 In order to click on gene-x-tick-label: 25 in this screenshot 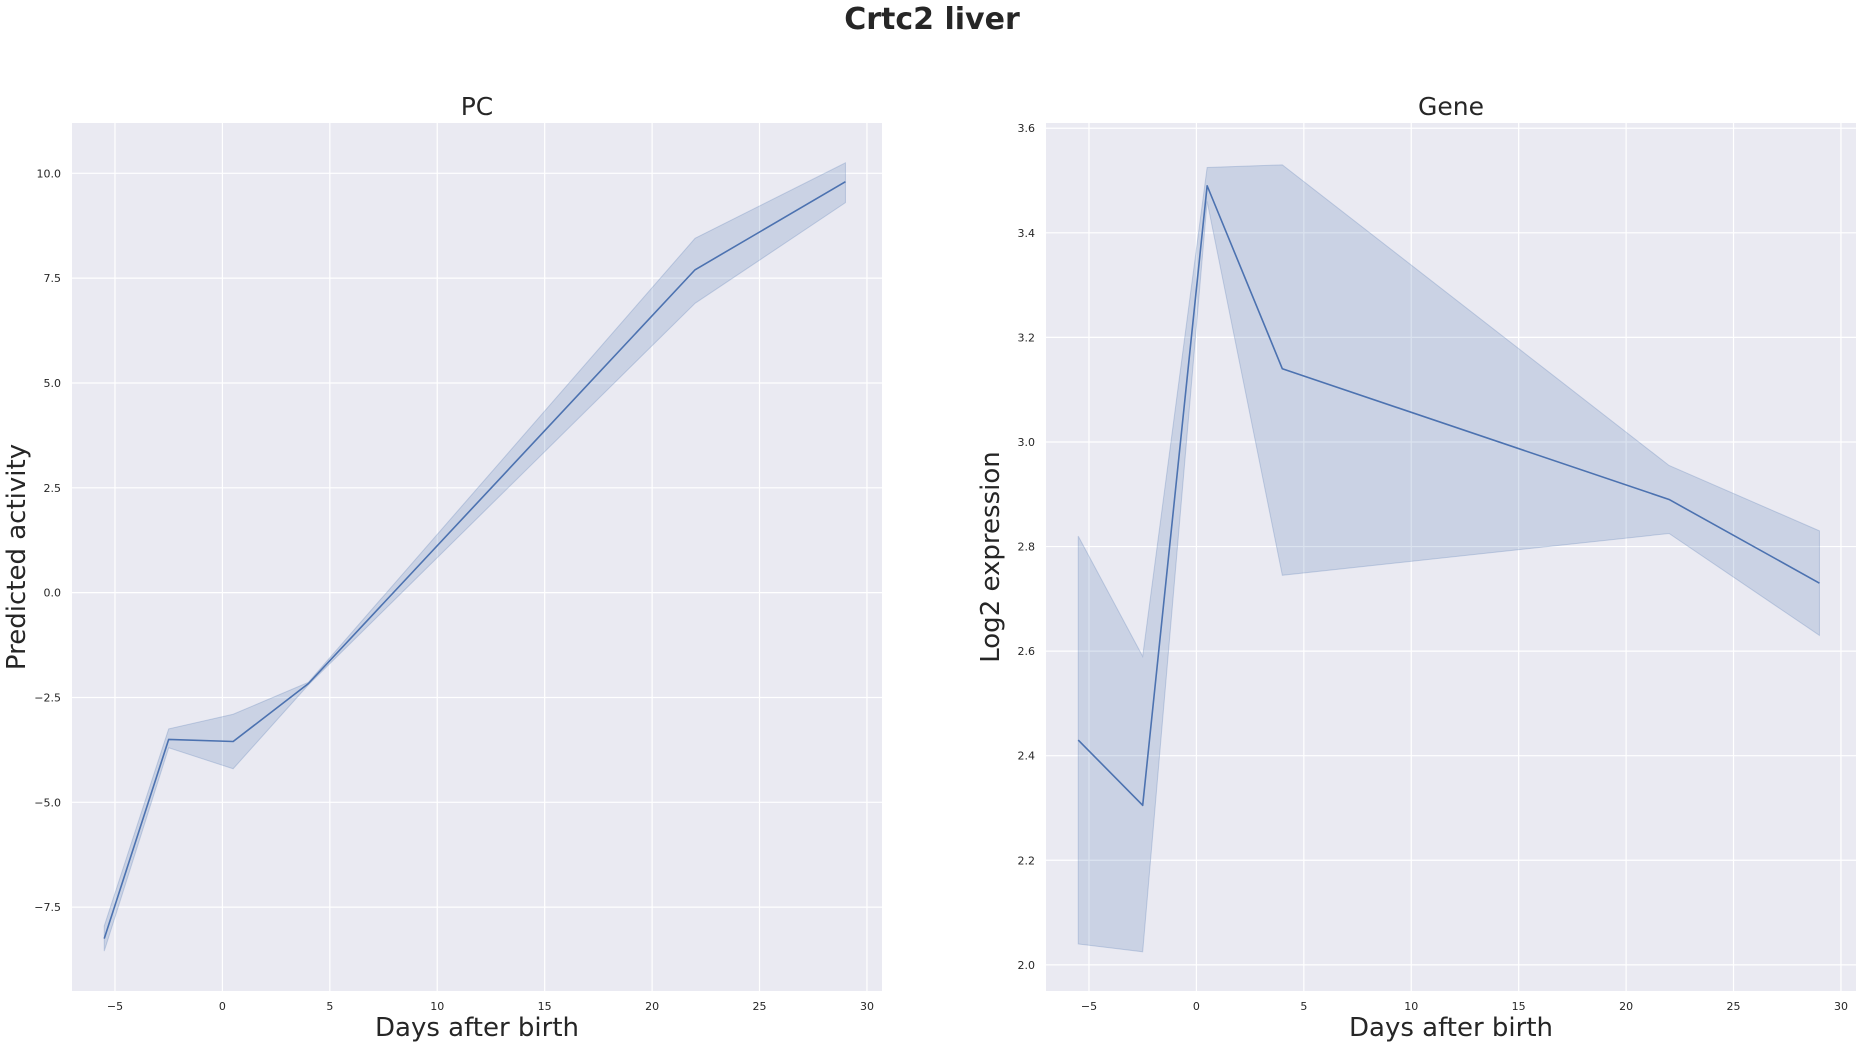, I will do `click(1734, 1006)`.